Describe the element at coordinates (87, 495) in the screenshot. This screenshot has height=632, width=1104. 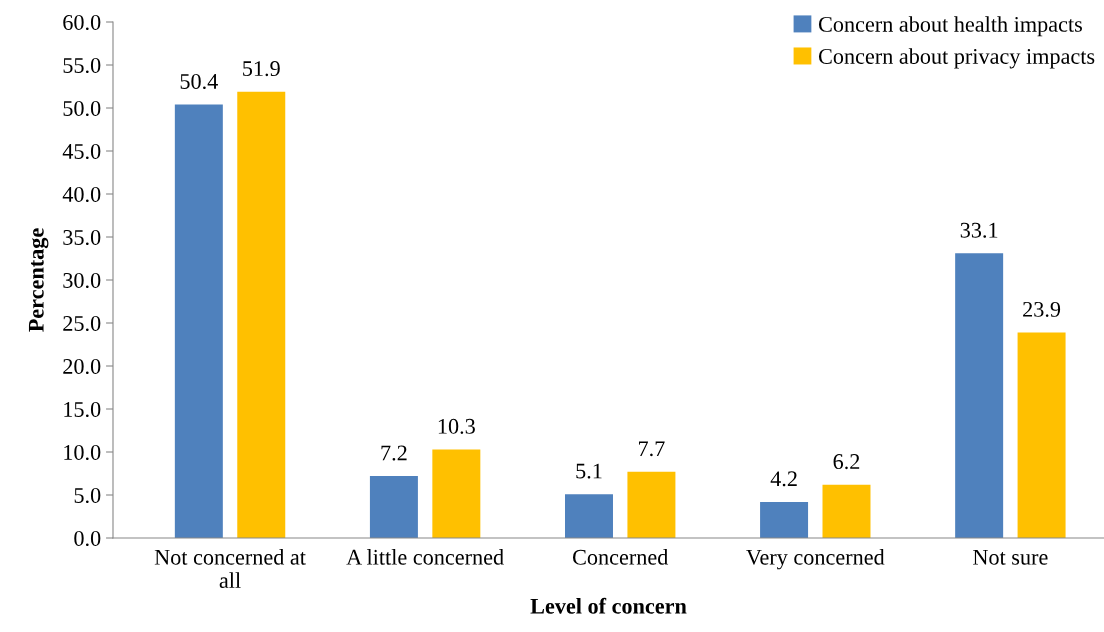
I see `y-tick-label: 5.0` at that location.